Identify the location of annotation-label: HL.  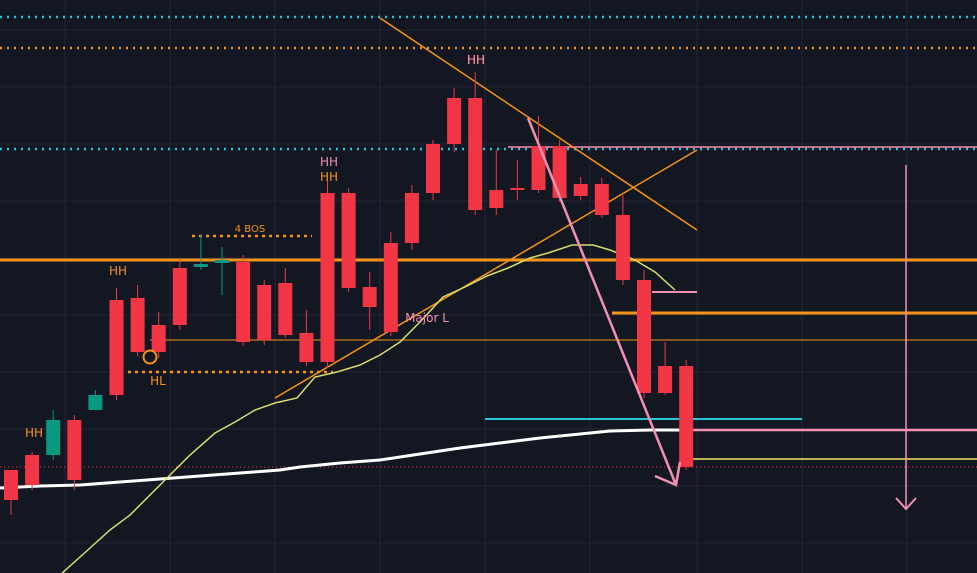
(158, 381).